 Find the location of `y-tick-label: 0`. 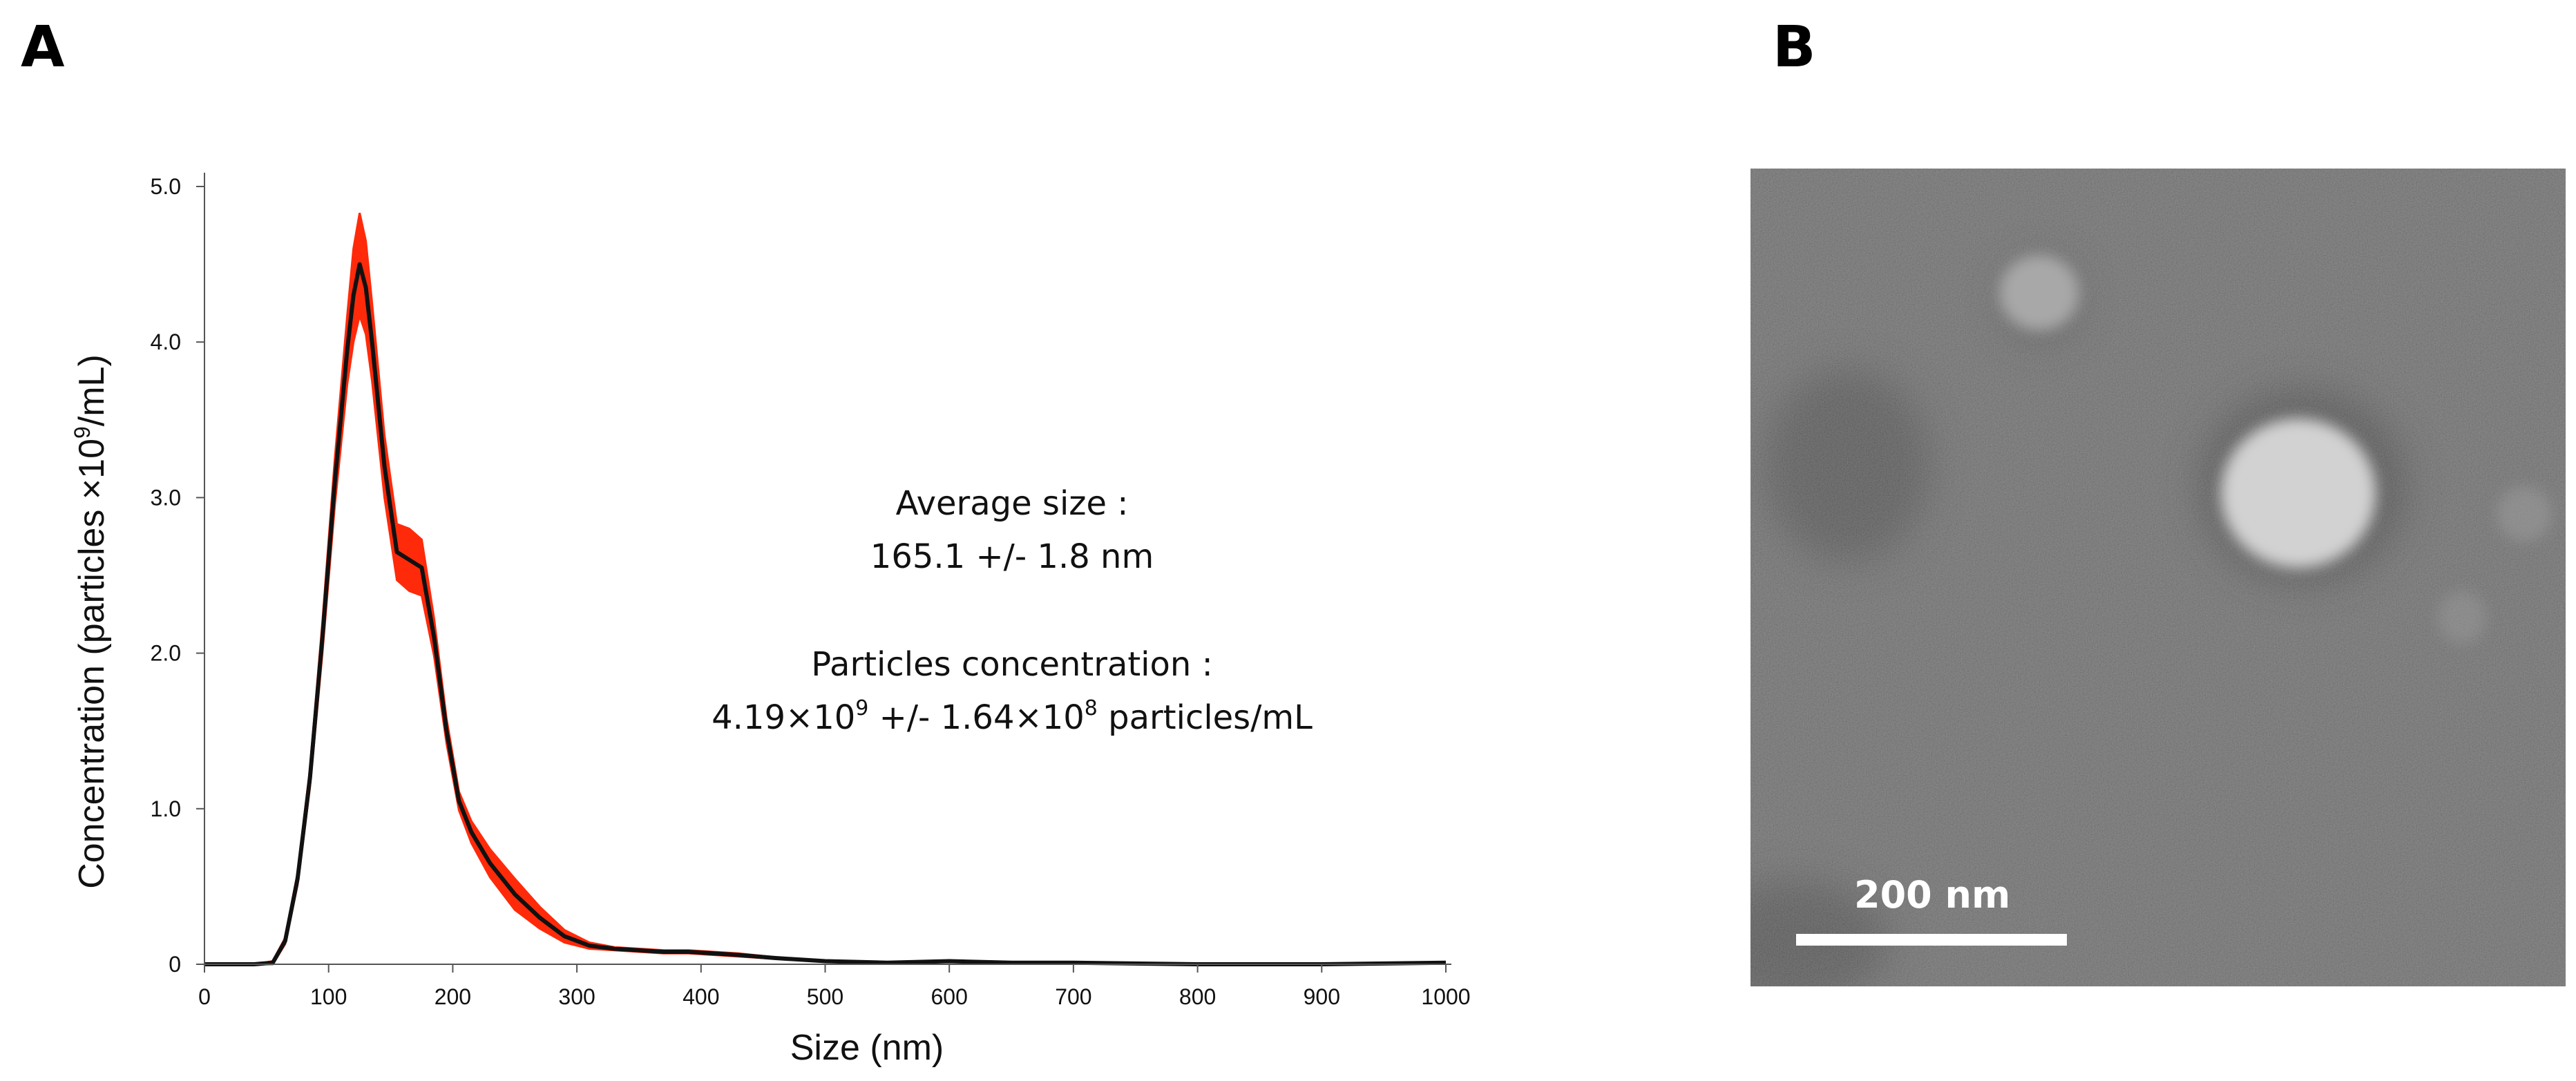

y-tick-label: 0 is located at coordinates (175, 965).